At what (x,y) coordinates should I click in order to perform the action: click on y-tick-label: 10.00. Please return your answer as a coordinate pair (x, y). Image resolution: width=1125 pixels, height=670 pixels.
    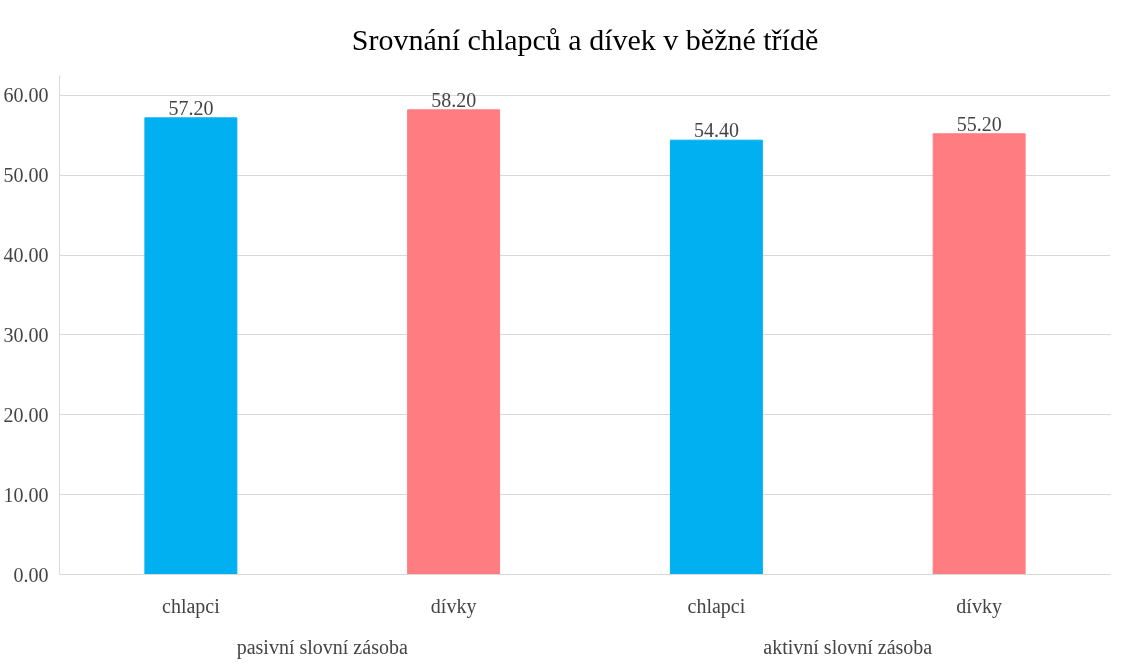
    Looking at the image, I should click on (26, 494).